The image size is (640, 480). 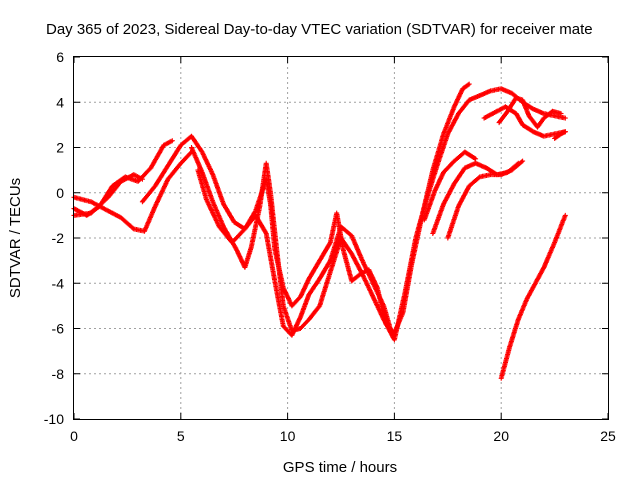 I want to click on x-tick-label: 15, so click(x=395, y=436).